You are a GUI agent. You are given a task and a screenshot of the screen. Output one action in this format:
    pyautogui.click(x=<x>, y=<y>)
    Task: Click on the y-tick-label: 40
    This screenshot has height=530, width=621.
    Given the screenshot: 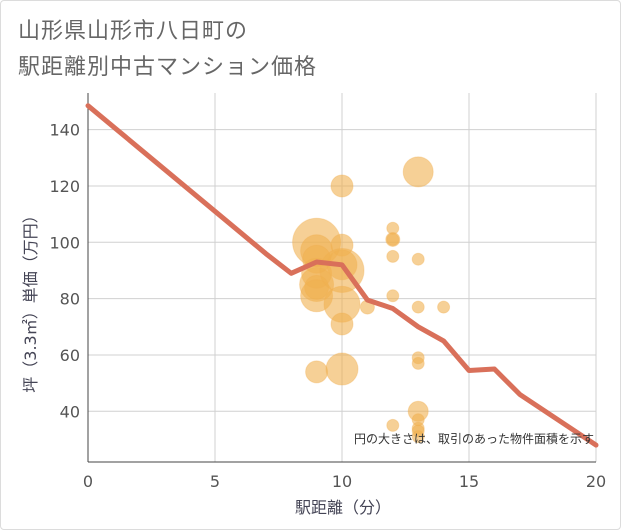 What is the action you would take?
    pyautogui.click(x=70, y=411)
    